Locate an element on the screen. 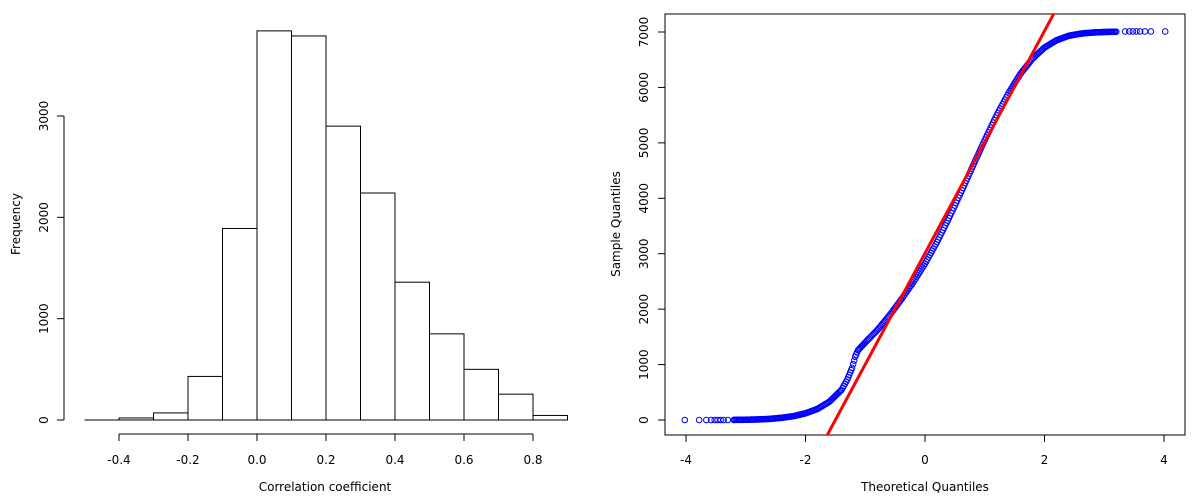 The height and width of the screenshot is (500, 1200). qq-y-tick-label: 2000 is located at coordinates (644, 309).